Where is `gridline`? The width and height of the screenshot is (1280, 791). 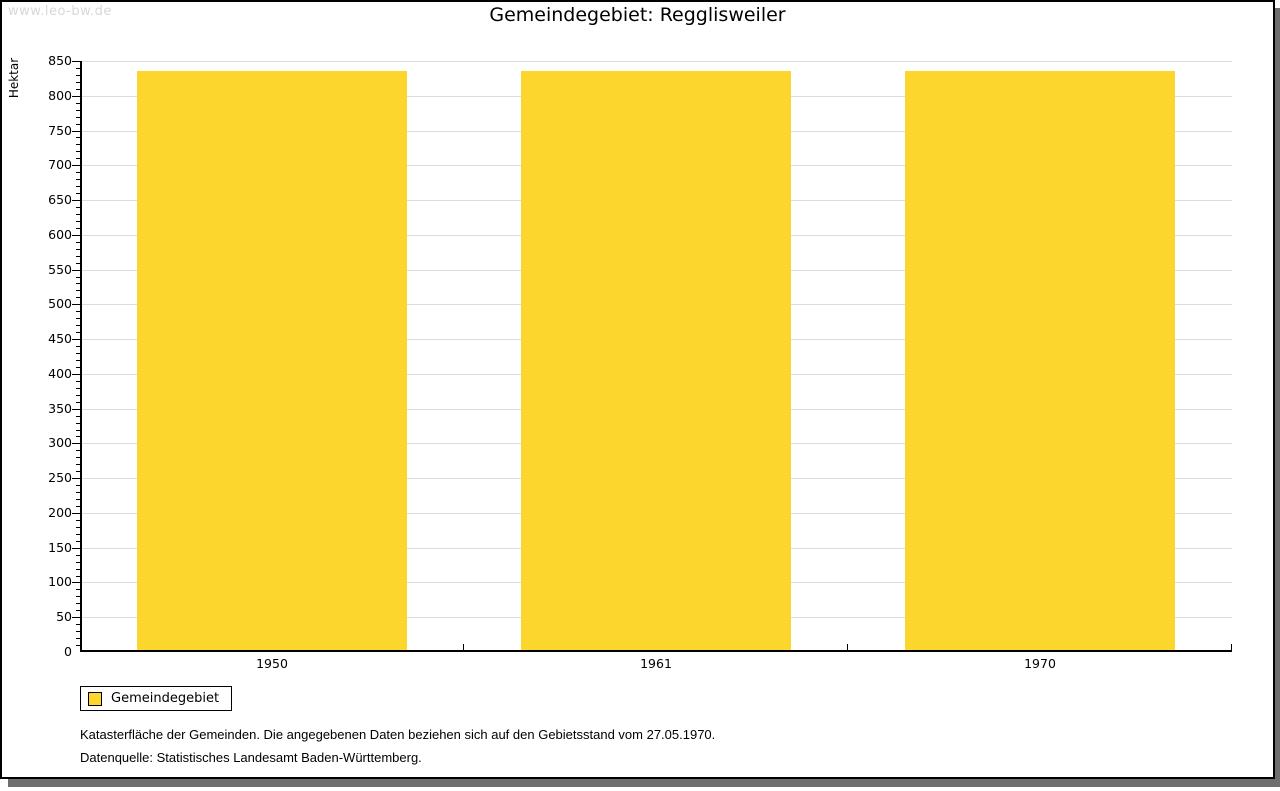 gridline is located at coordinates (656, 61).